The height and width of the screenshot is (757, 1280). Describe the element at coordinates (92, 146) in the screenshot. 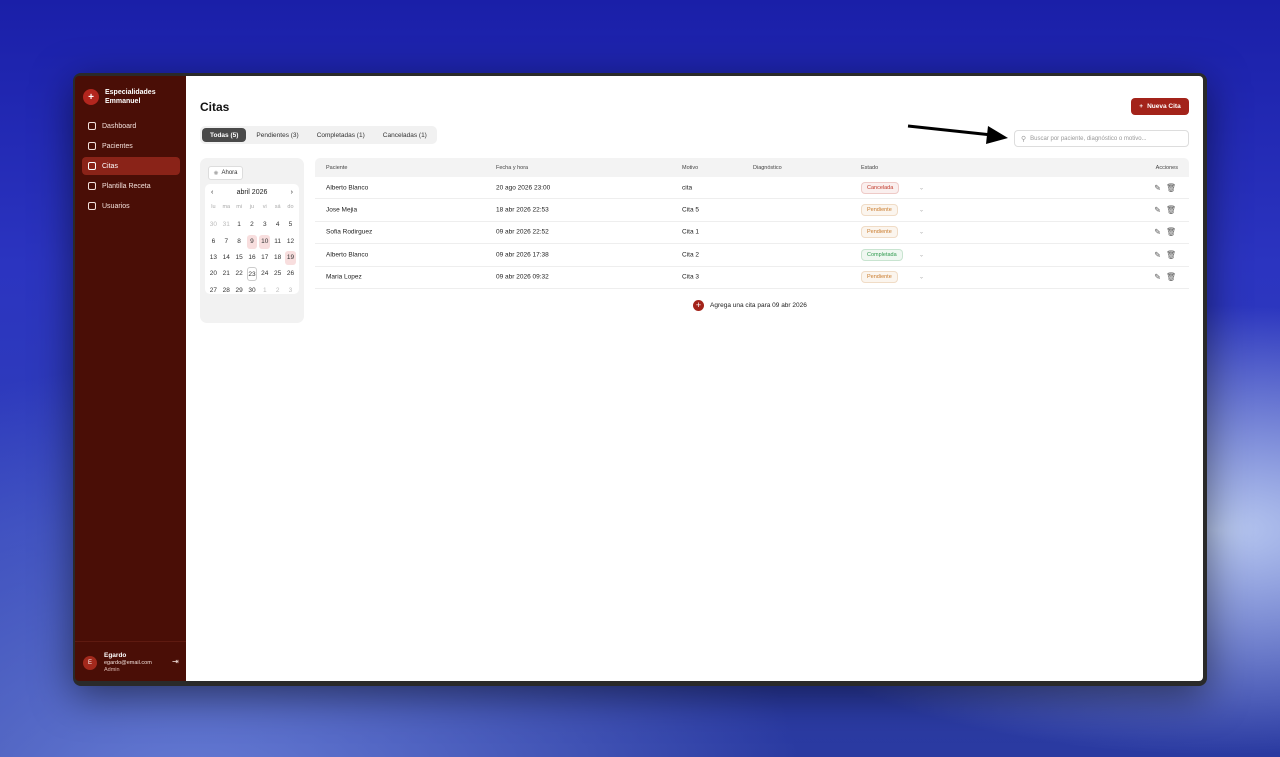

I see `users-icon` at that location.